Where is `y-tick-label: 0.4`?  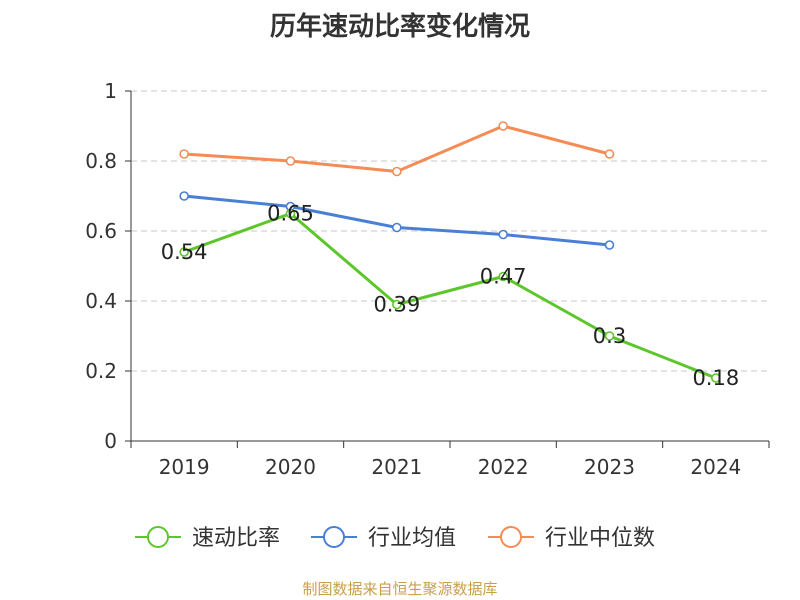
y-tick-label: 0.4 is located at coordinates (101, 301).